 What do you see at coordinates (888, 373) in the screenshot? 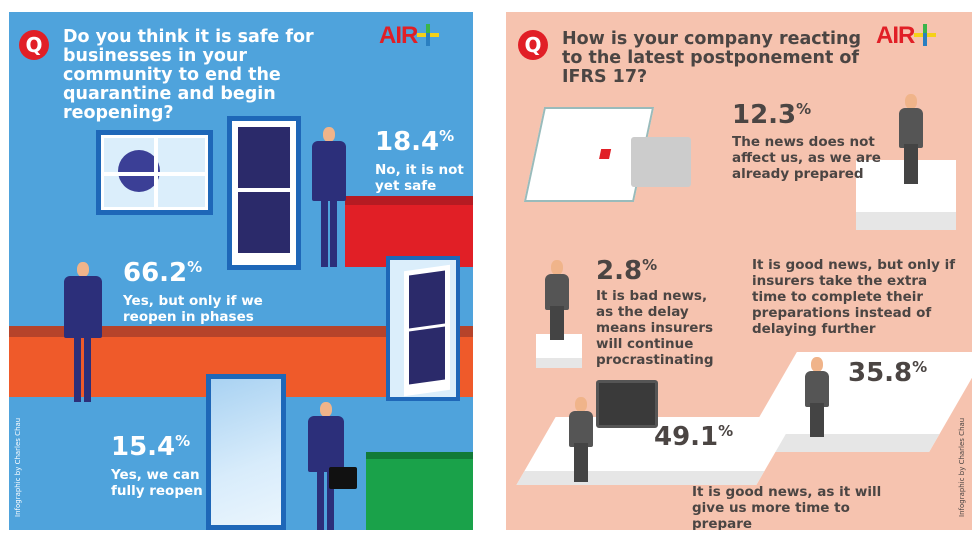
I see `answer-percent: 35.8%` at bounding box center [888, 373].